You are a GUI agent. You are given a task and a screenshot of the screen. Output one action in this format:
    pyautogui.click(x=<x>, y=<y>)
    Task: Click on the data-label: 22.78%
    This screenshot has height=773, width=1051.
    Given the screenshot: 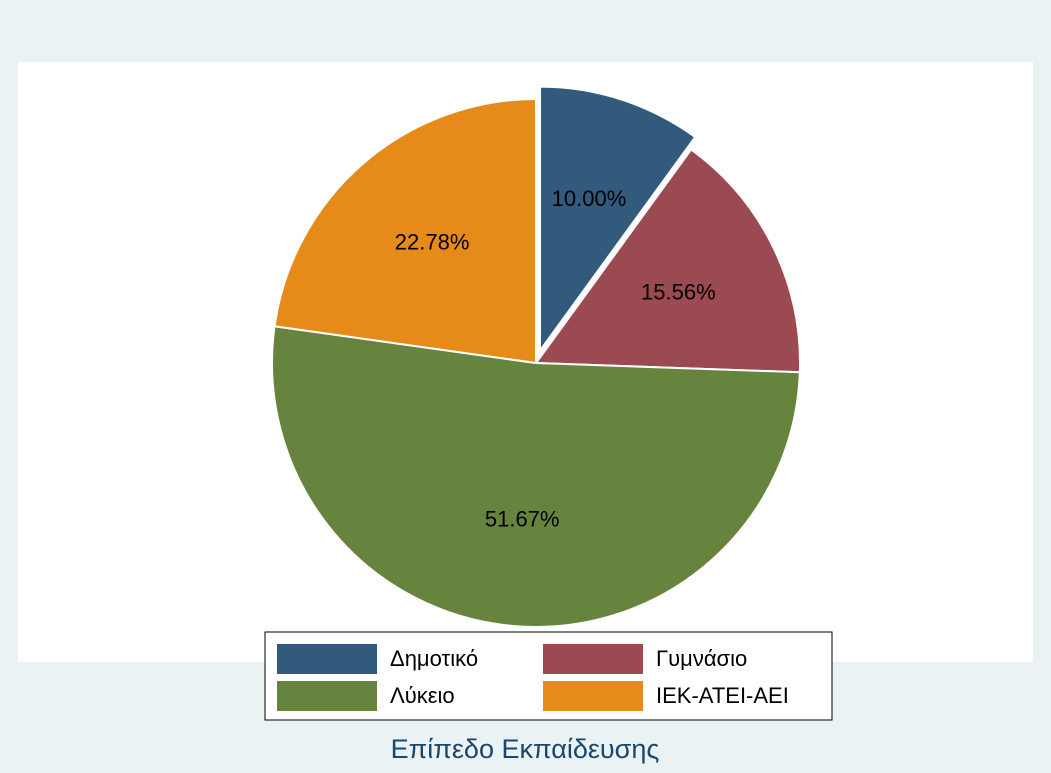 What is the action you would take?
    pyautogui.click(x=432, y=241)
    